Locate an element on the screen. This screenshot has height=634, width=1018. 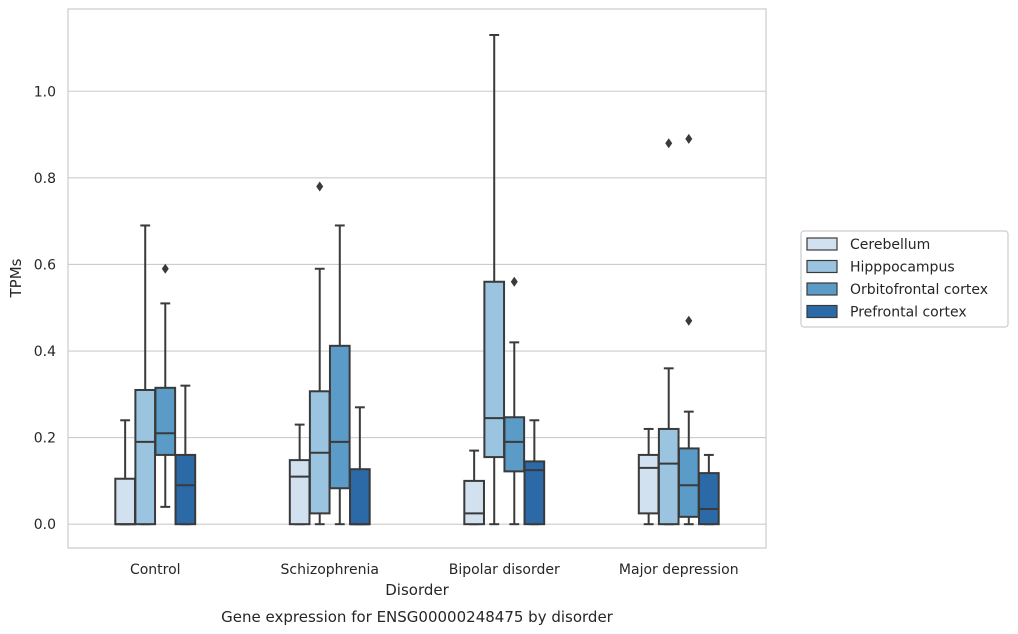
y-tick-label: 0.4 is located at coordinates (45, 352).